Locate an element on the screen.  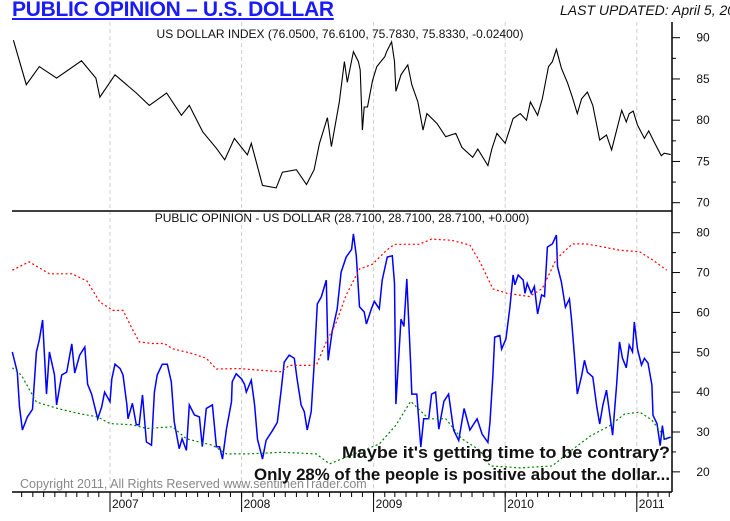
page-title: PUBLIC OPINION – U.S. DOLLAR is located at coordinates (173, 10).